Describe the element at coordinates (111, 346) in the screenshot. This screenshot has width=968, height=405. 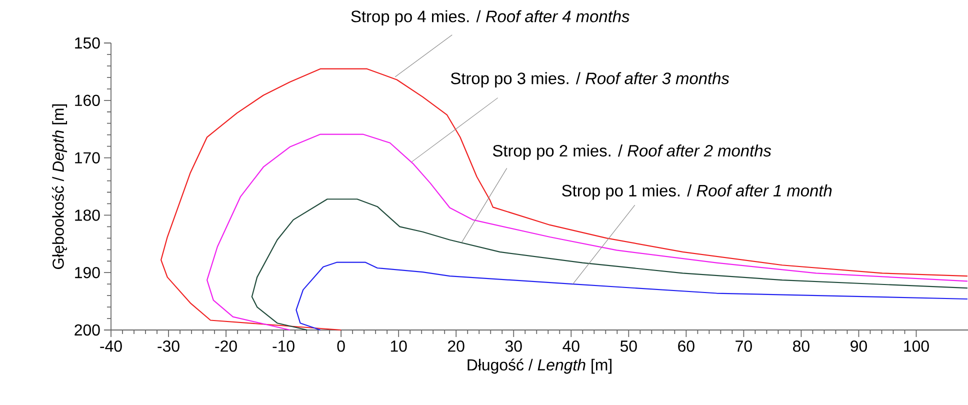
I see `x-tick-label: -40` at that location.